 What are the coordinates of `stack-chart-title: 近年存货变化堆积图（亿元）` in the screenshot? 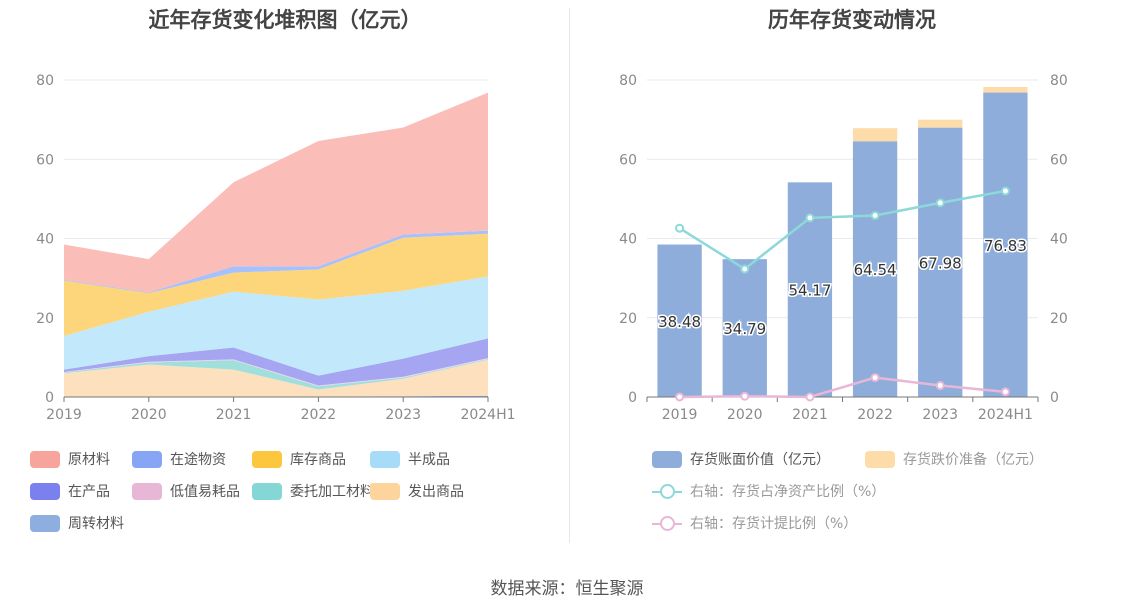 It's located at (285, 20).